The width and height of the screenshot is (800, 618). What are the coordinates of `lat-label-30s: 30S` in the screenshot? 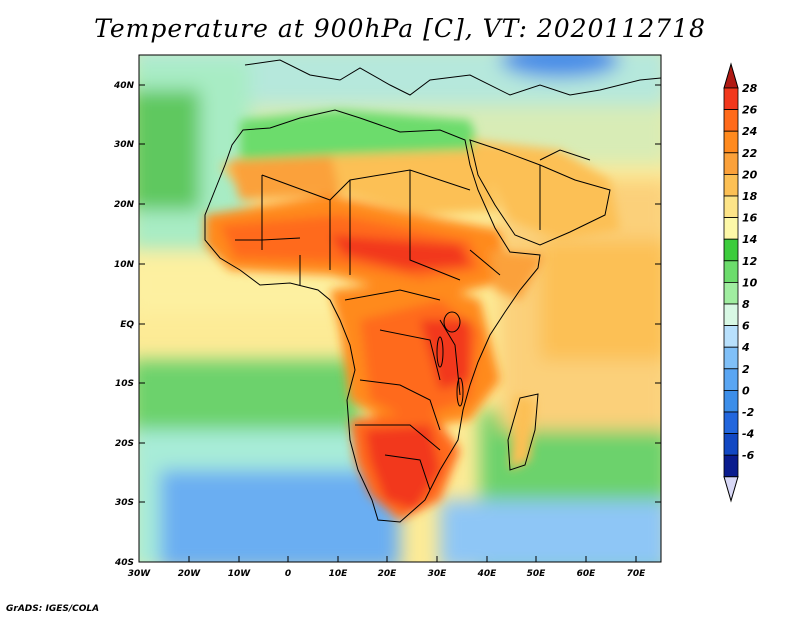 It's located at (124, 503).